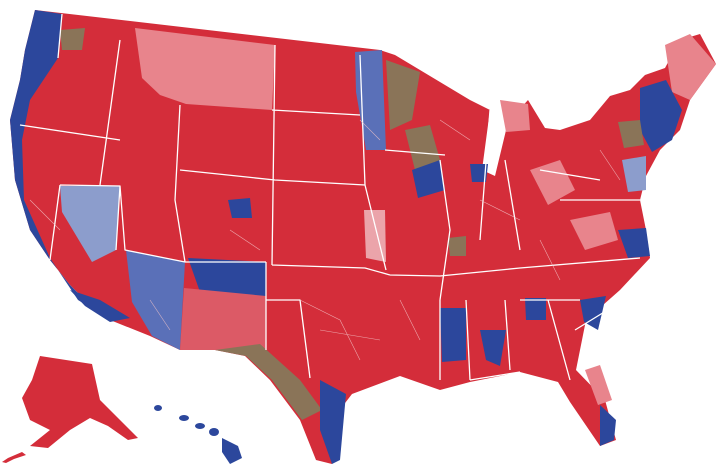 The width and height of the screenshot is (721, 469). I want to click on alaska, so click(80, 402).